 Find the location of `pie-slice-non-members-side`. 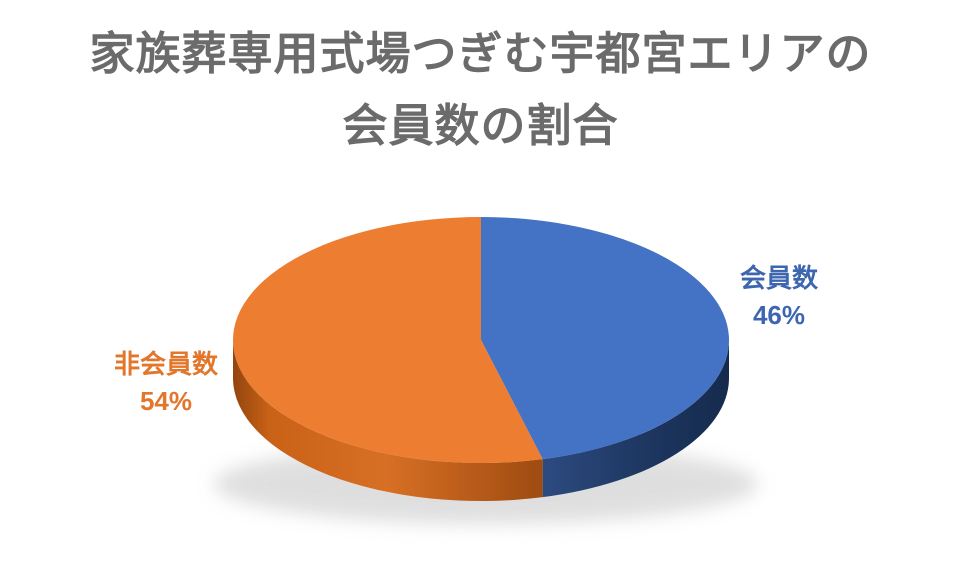

pie-slice-non-members-side is located at coordinates (388, 421).